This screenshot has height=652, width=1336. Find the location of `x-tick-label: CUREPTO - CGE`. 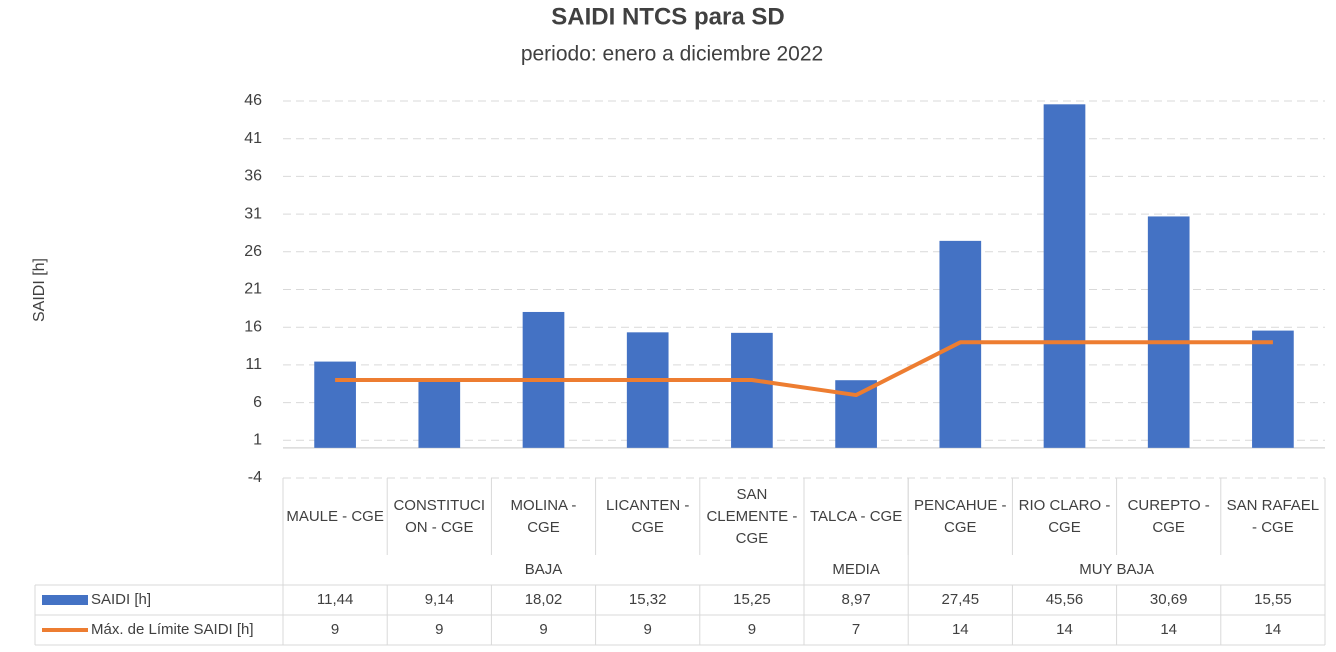

x-tick-label: CUREPTO - CGE is located at coordinates (1168, 516).